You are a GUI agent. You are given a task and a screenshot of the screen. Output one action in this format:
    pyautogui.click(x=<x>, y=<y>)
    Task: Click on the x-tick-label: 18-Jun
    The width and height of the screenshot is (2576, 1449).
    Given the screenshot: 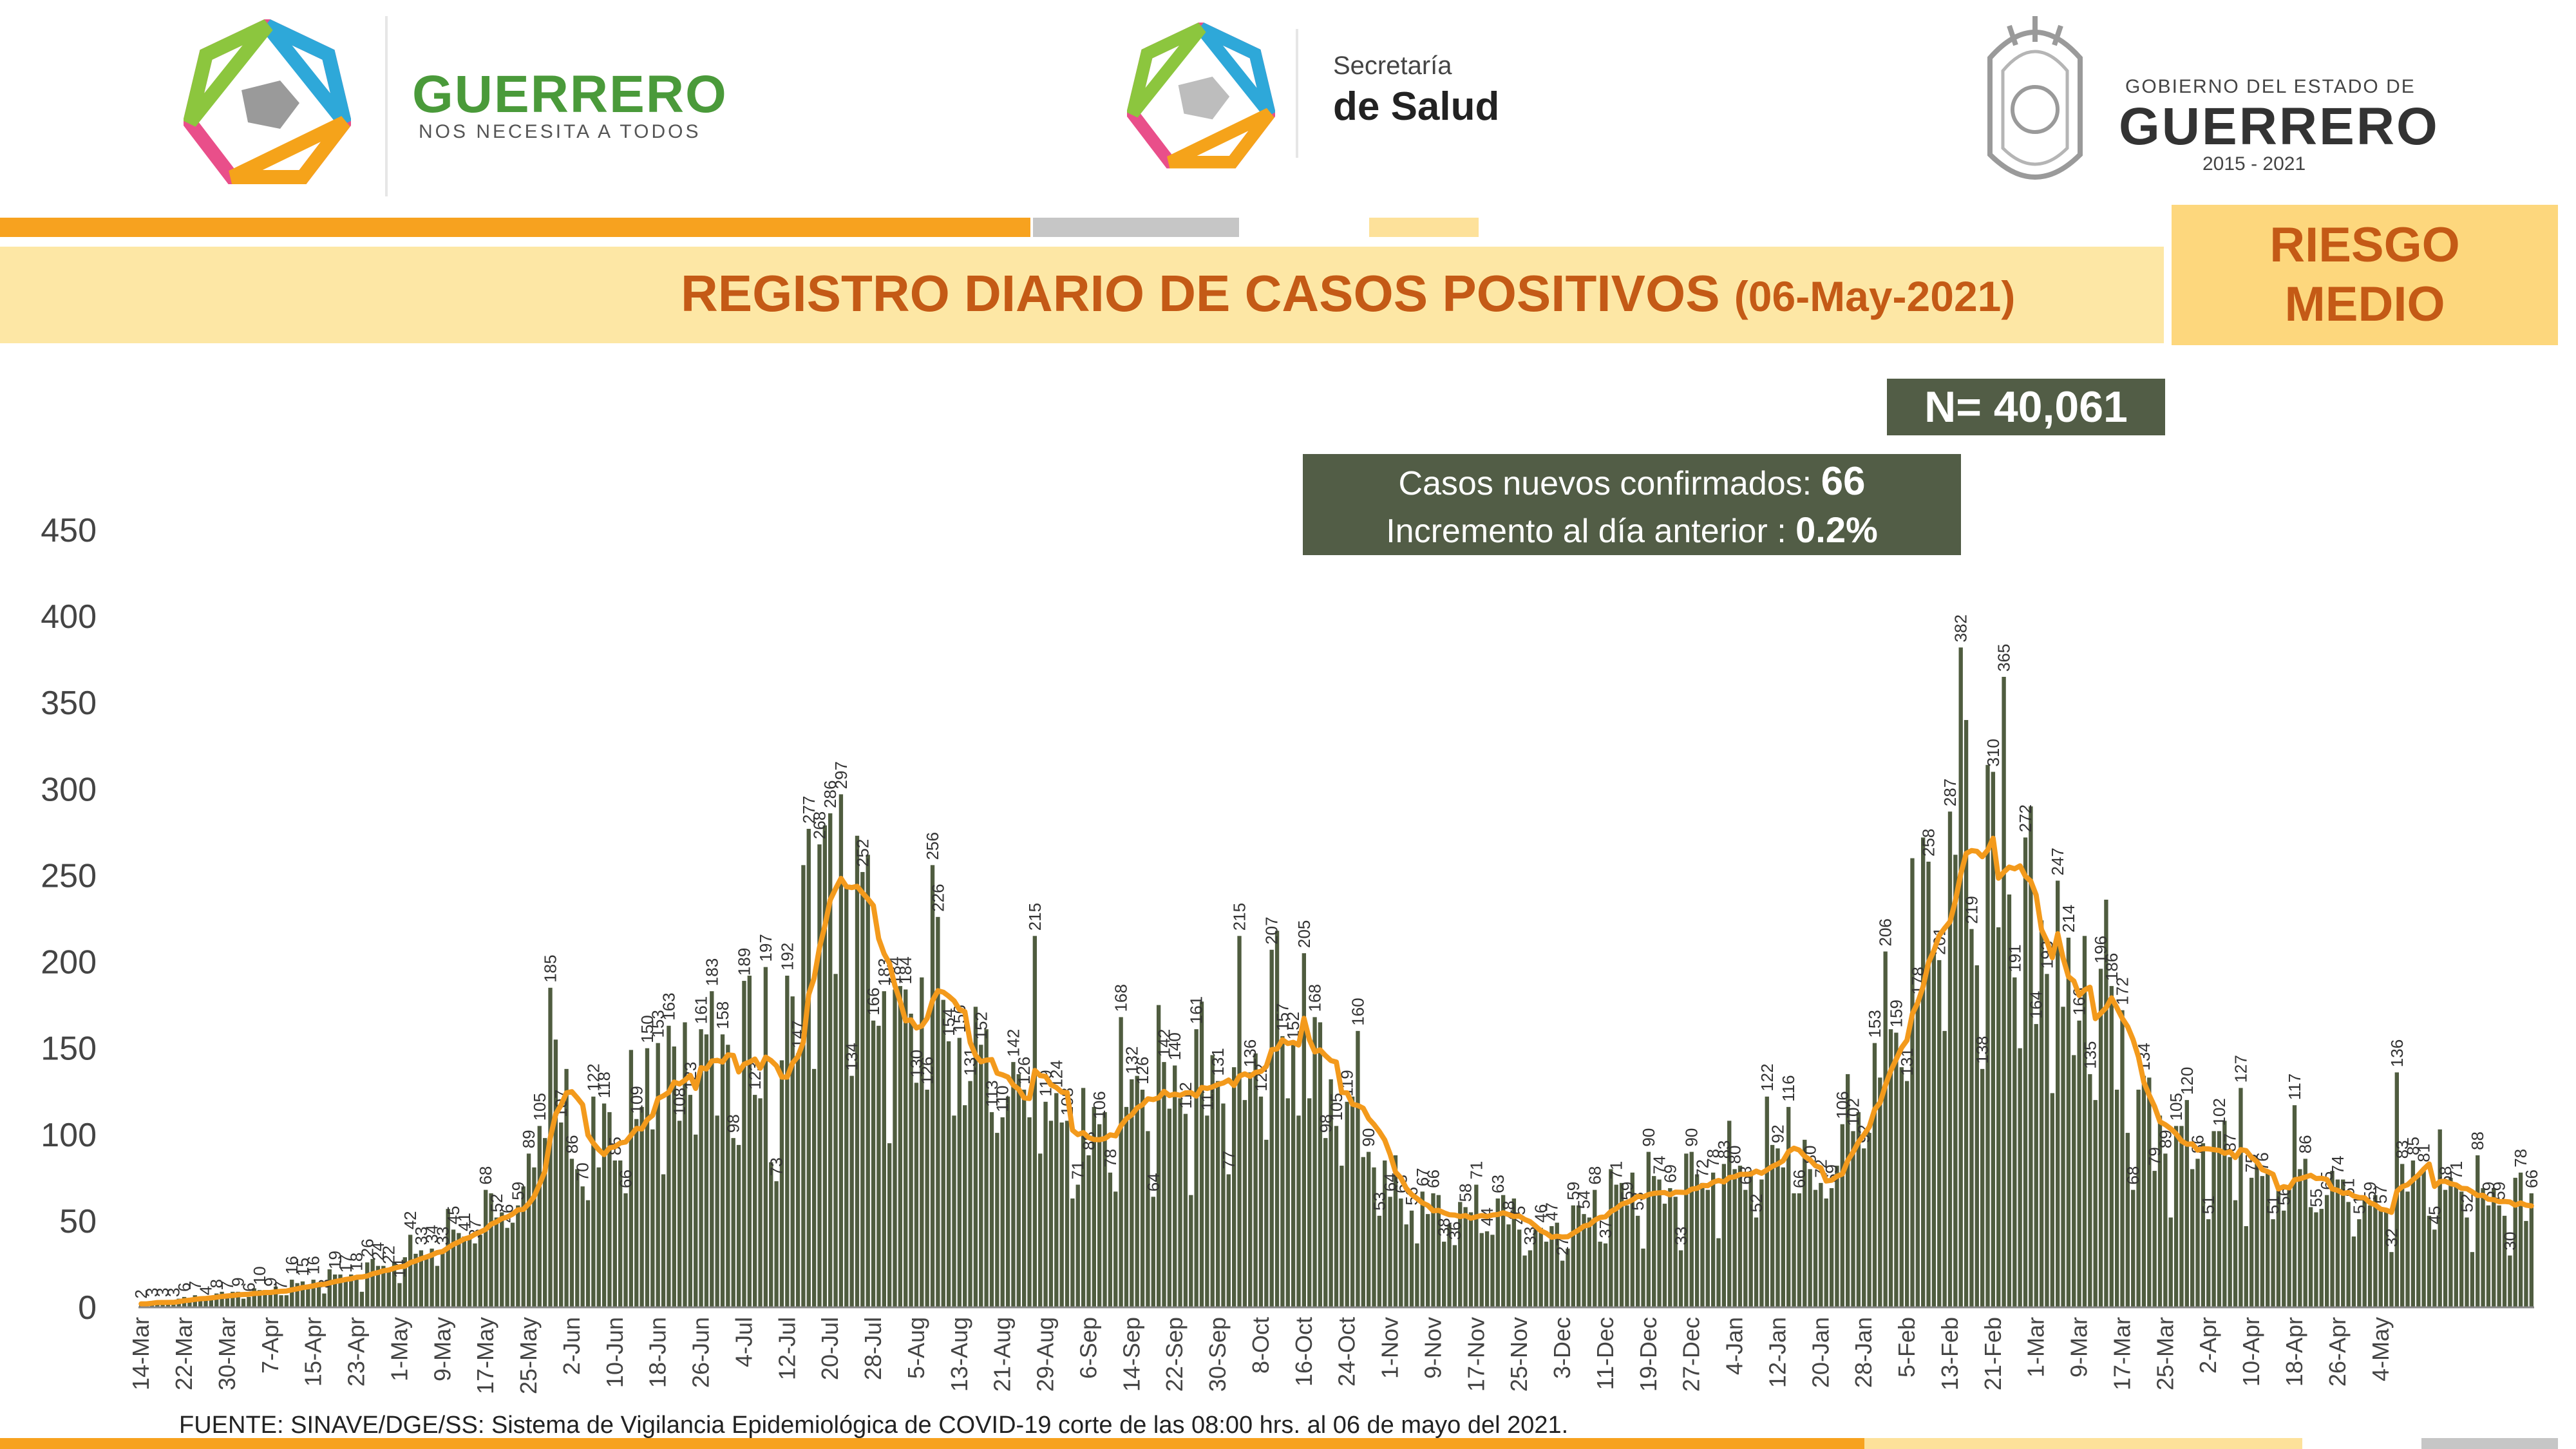 What is the action you would take?
    pyautogui.click(x=658, y=1352)
    